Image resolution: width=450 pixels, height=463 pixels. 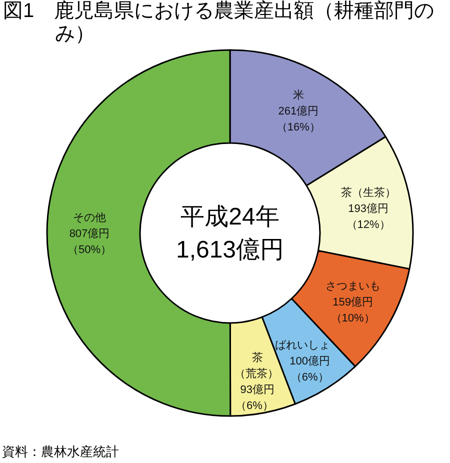 What do you see at coordinates (230, 234) in the screenshot?
I see `text: 平成24年1,613億円` at bounding box center [230, 234].